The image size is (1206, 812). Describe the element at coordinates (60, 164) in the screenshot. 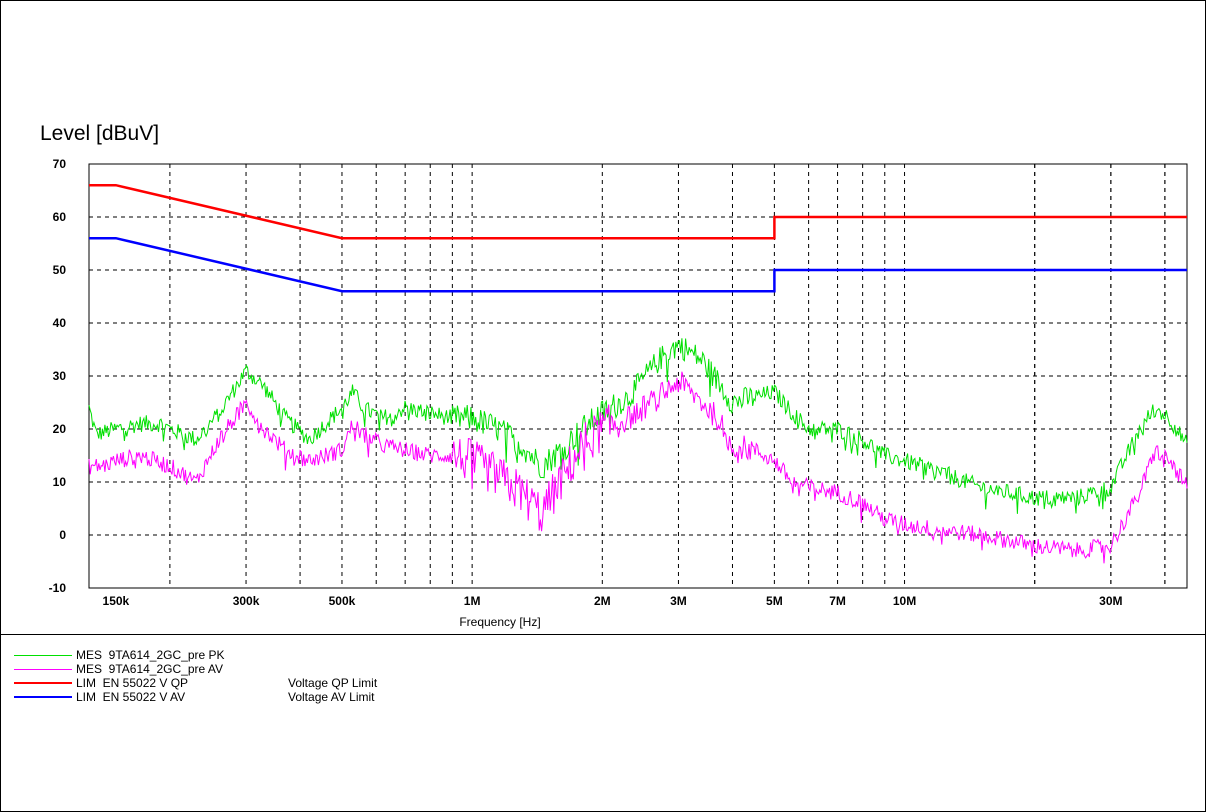

I see `y-tick-label: 70` at that location.